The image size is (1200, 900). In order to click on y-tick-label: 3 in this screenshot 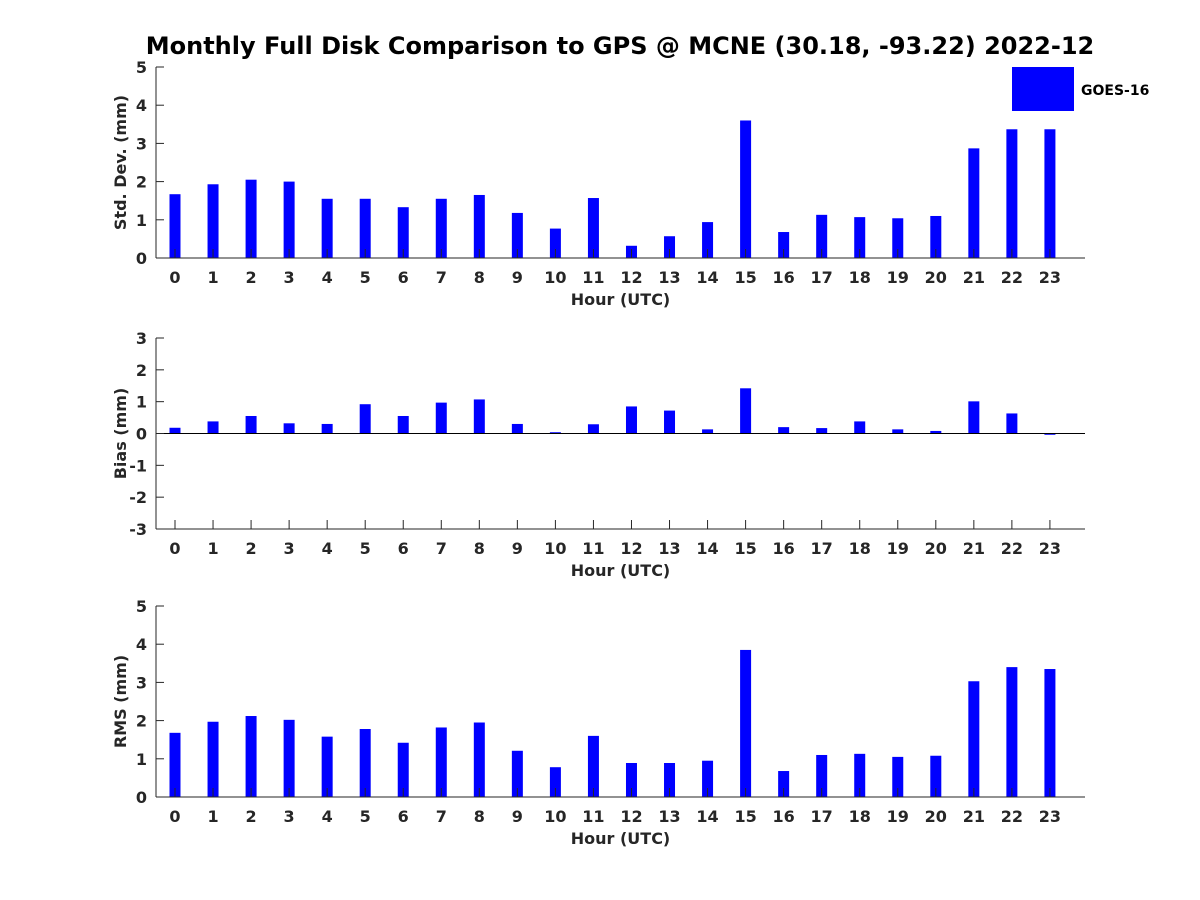, I will do `click(141, 143)`.